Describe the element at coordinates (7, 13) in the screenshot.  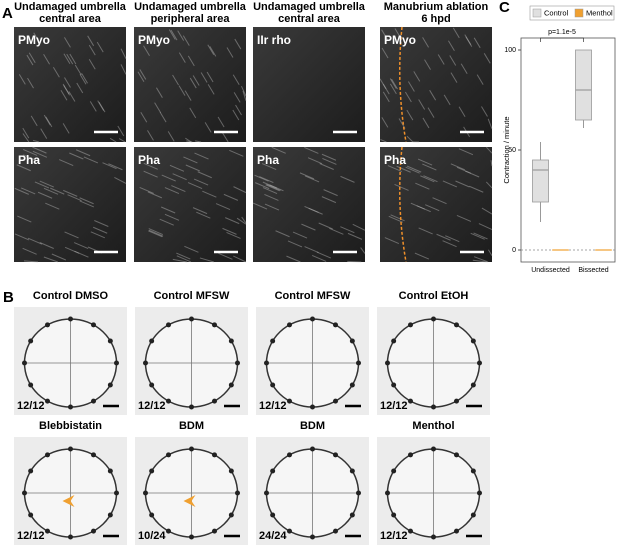
I see `panel-label: A` at that location.